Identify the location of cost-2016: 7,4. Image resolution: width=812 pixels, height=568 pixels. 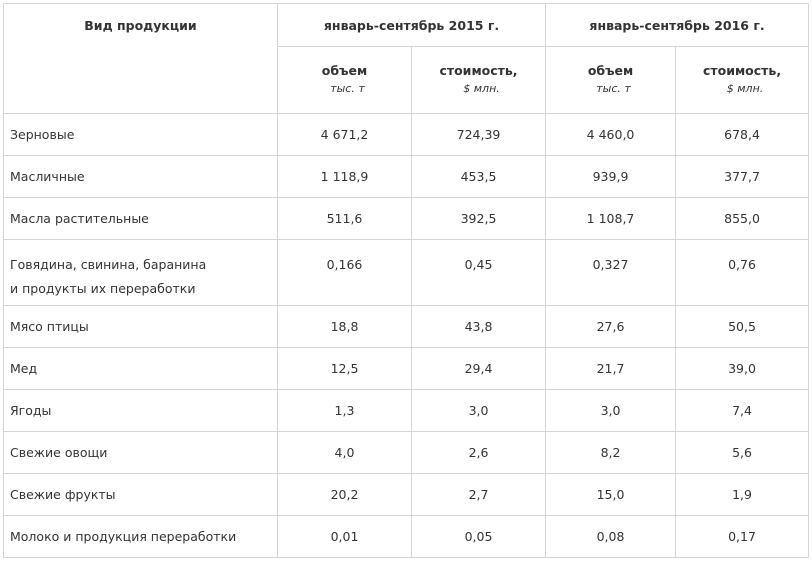
(742, 410).